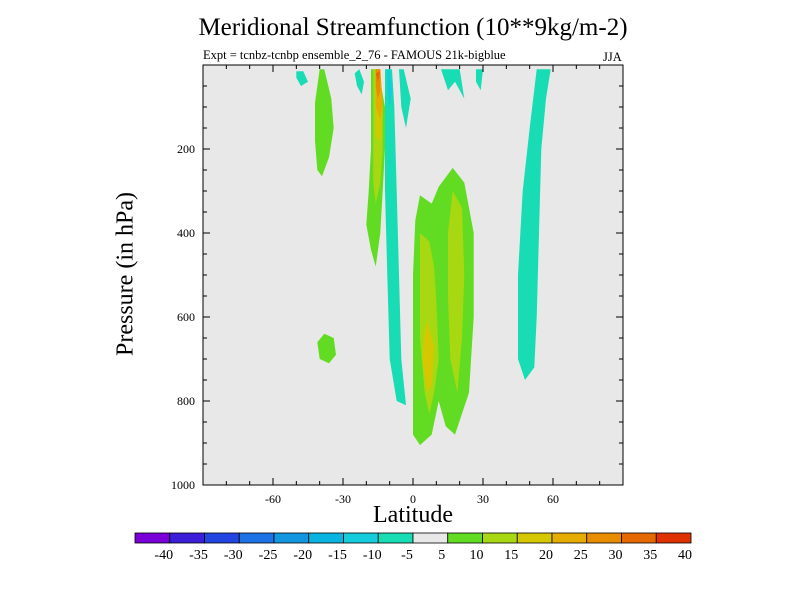 The height and width of the screenshot is (600, 800). What do you see at coordinates (183, 485) in the screenshot?
I see `y-tick-label: 1000` at bounding box center [183, 485].